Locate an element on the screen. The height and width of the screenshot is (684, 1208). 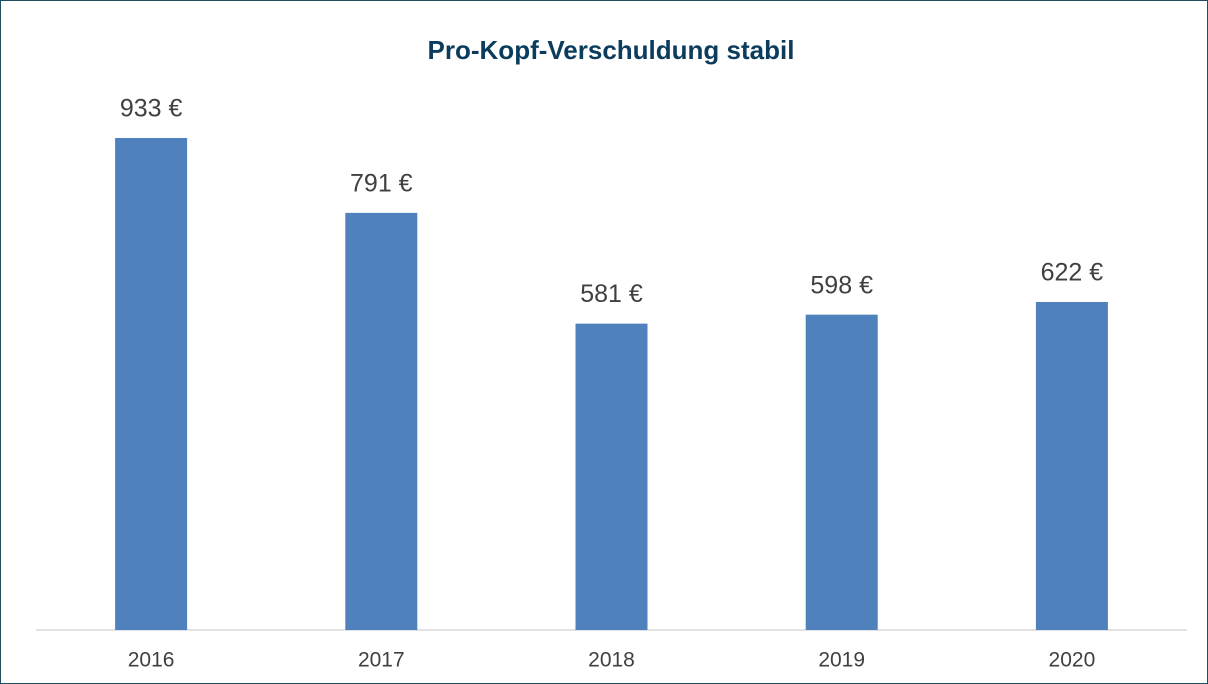
data-label: 622 € is located at coordinates (1072, 273).